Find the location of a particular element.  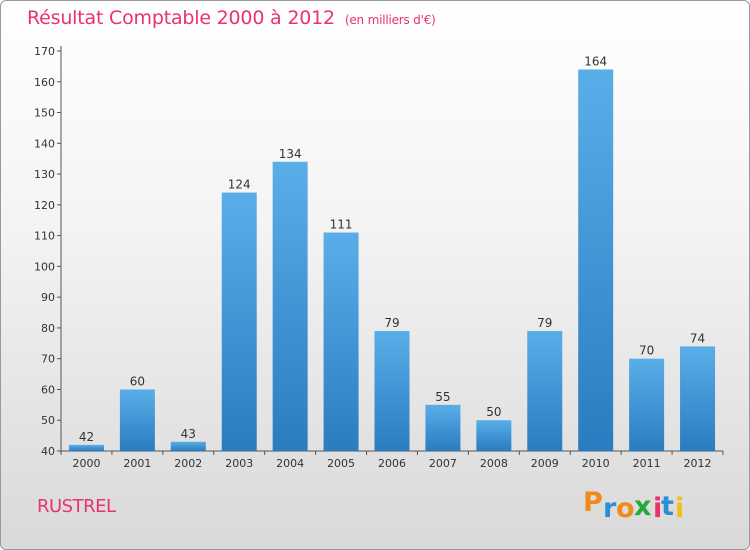

value-label-2011: 70 is located at coordinates (646, 351).